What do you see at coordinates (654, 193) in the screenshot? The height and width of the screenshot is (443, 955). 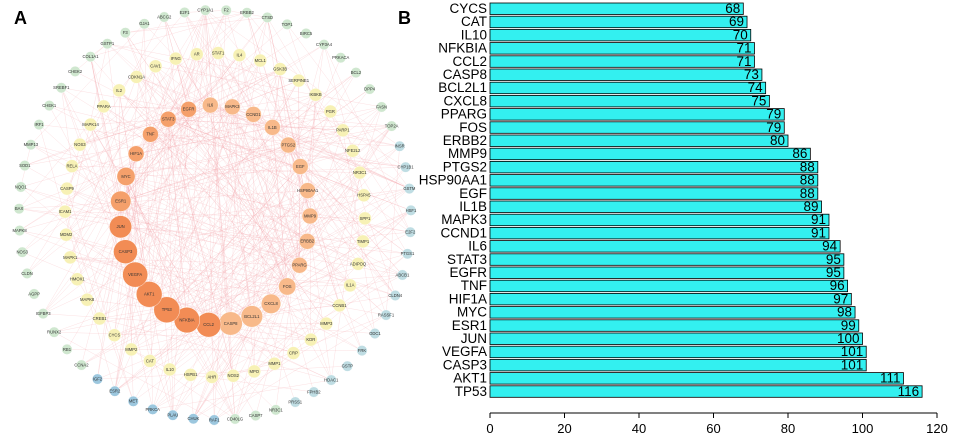 I see `bar-EGF` at bounding box center [654, 193].